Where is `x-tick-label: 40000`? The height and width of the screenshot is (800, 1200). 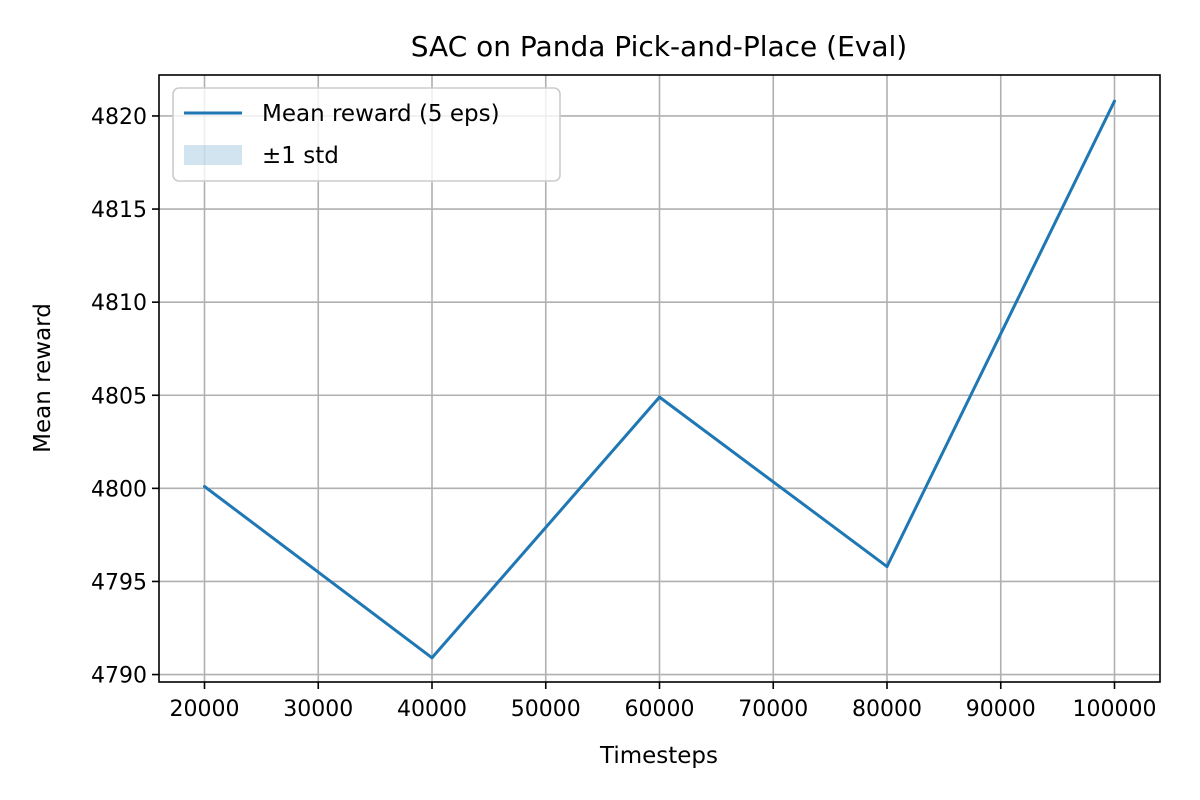 x-tick-label: 40000 is located at coordinates (432, 709).